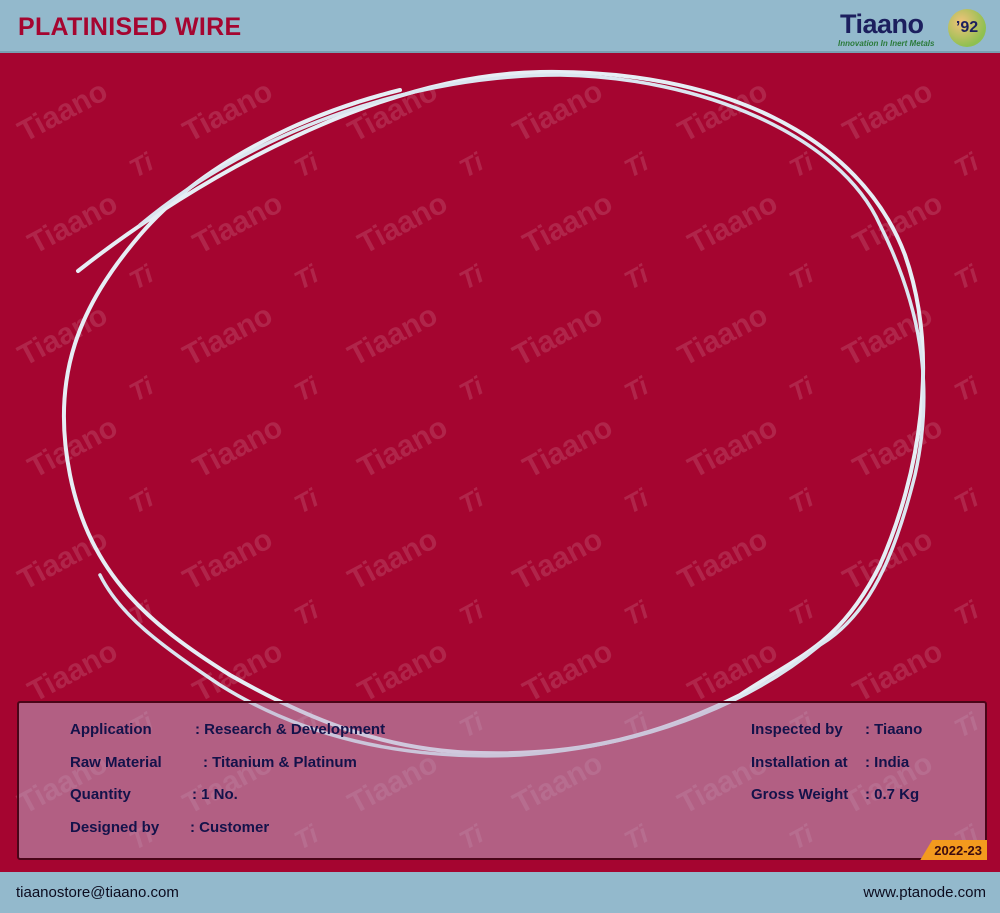  I want to click on tiaano-logo: Tiaano Innovation In Inert Metals ’92, so click(911, 28).